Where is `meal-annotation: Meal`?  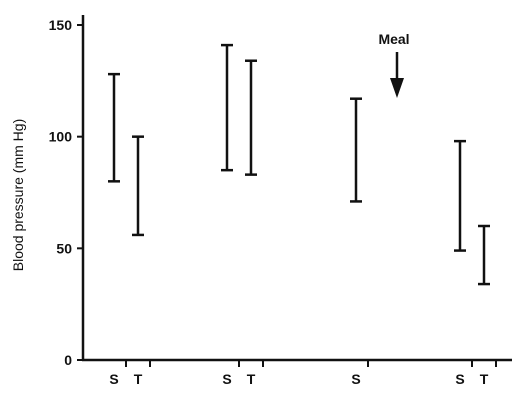
meal-annotation: Meal is located at coordinates (394, 64).